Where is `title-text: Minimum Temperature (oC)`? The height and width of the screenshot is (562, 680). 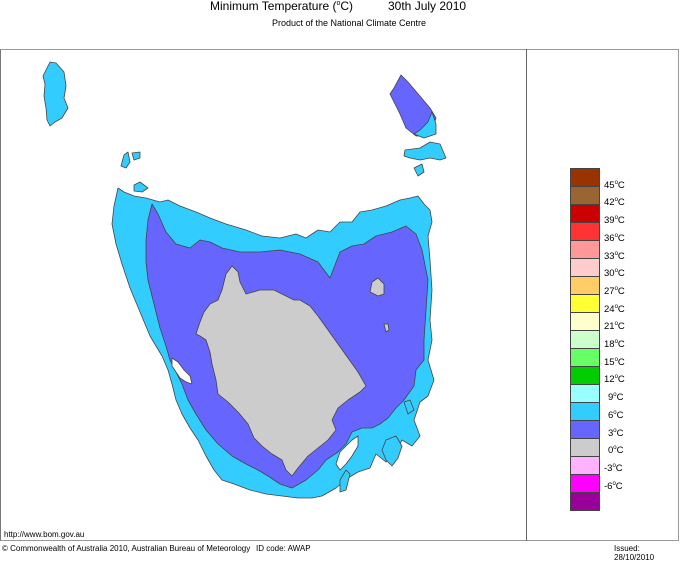 title-text: Minimum Temperature (oC) is located at coordinates (282, 6).